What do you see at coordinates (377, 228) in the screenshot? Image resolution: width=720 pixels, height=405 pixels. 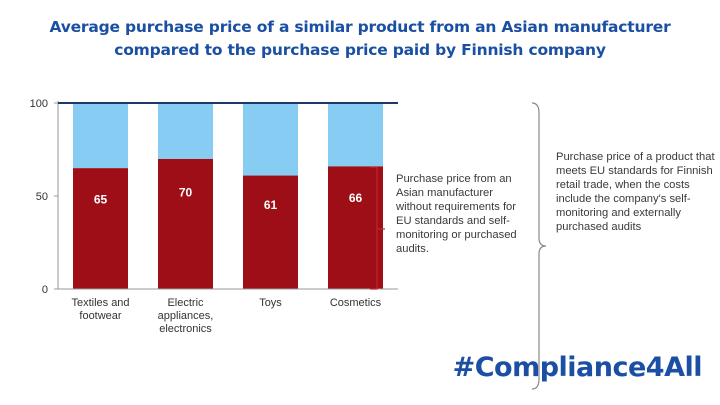 I see `red-bracket` at bounding box center [377, 228].